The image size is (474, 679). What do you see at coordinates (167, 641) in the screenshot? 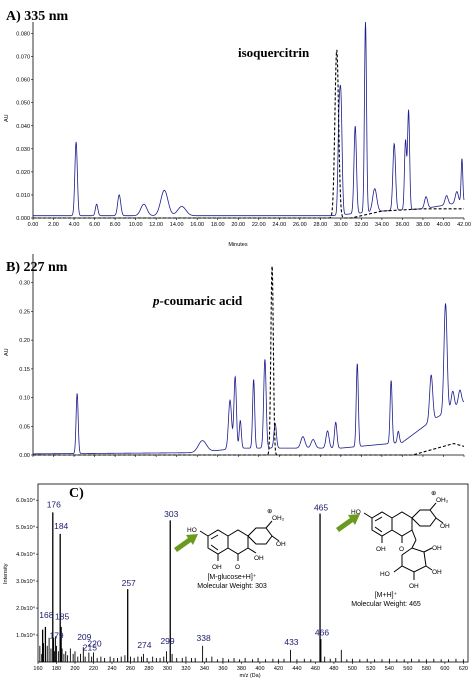
I see `peak-label-299: 299` at bounding box center [167, 641].